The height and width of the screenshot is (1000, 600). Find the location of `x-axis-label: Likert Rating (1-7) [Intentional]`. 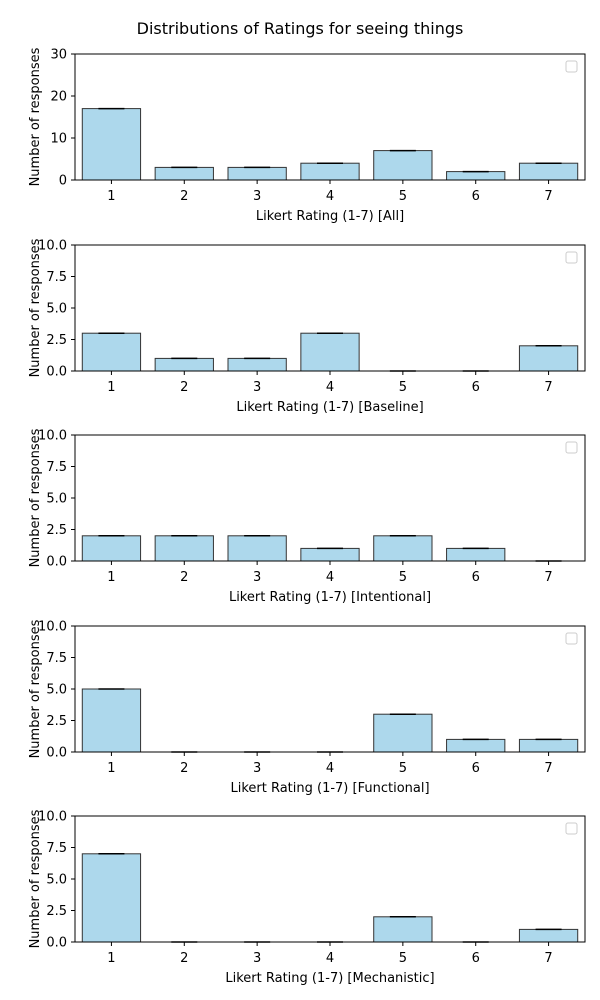

x-axis-label: Likert Rating (1-7) [Intentional] is located at coordinates (330, 597).